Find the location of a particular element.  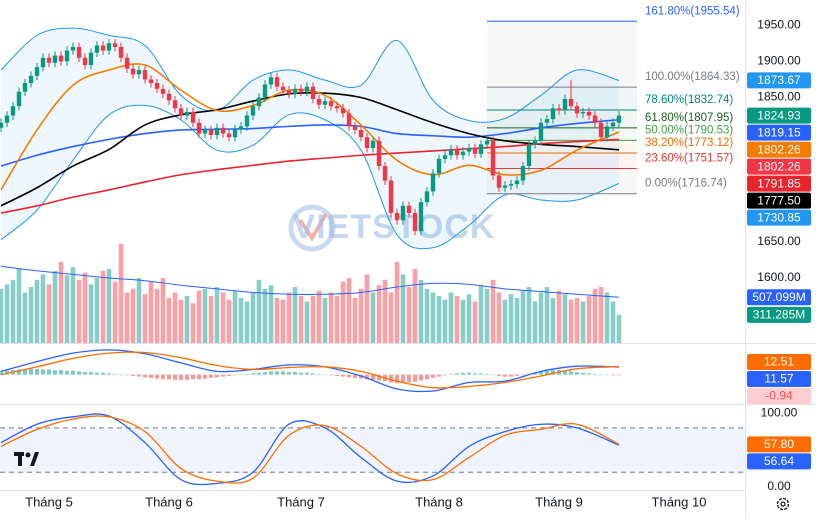

fib-label: 38.20%(1773.12) is located at coordinates (689, 143).